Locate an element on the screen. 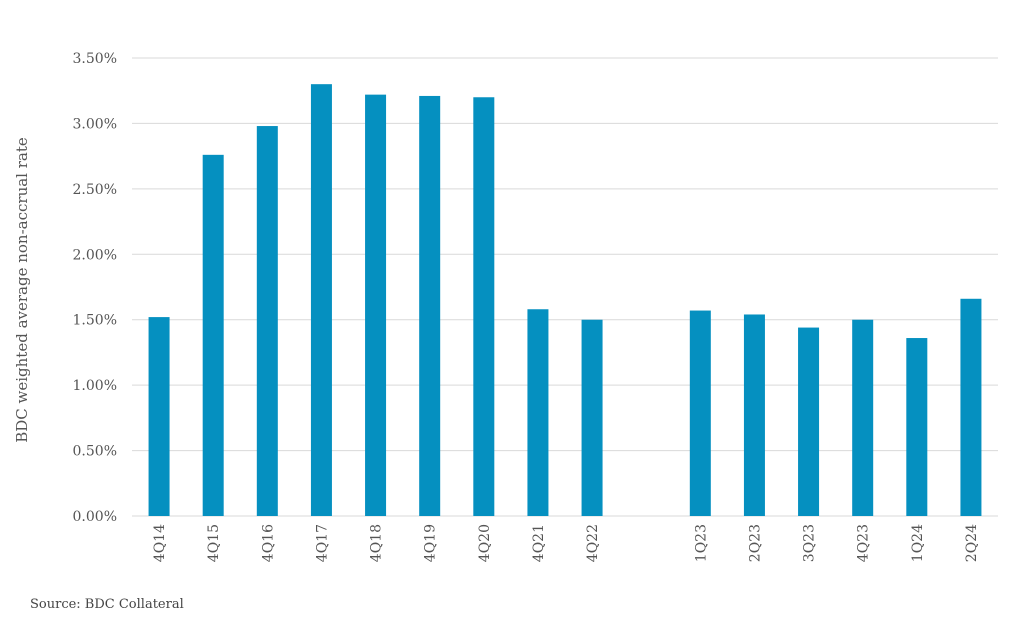 The width and height of the screenshot is (1024, 635). x-tick-label: 2Q23 is located at coordinates (755, 543).